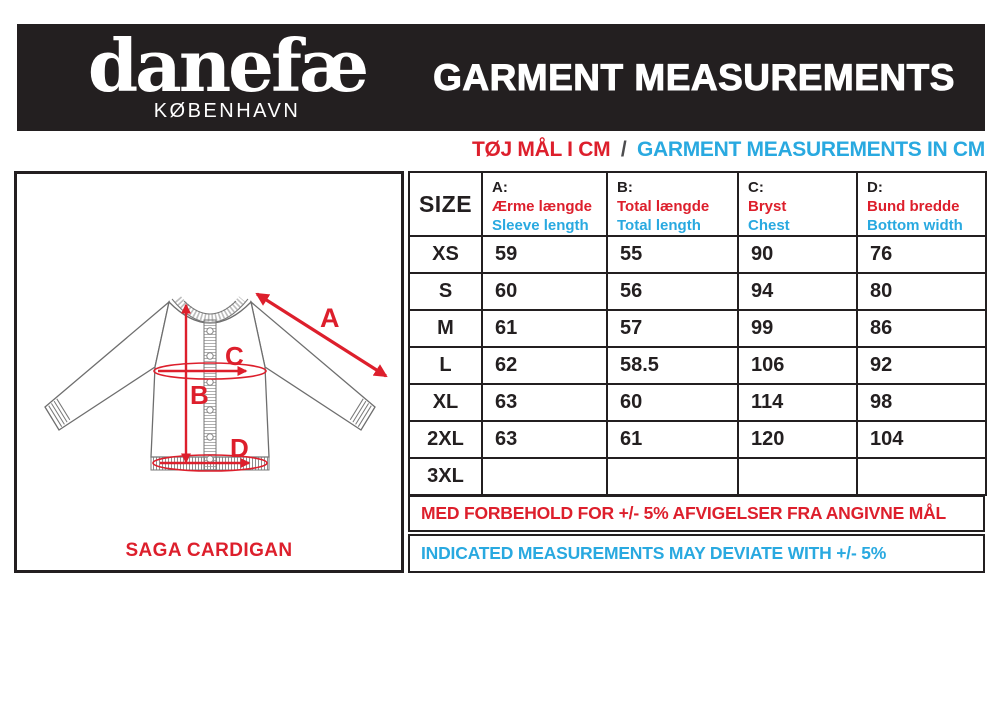 Image resolution: width=1000 pixels, height=707 pixels. I want to click on measure-cell-b: 56, so click(672, 291).